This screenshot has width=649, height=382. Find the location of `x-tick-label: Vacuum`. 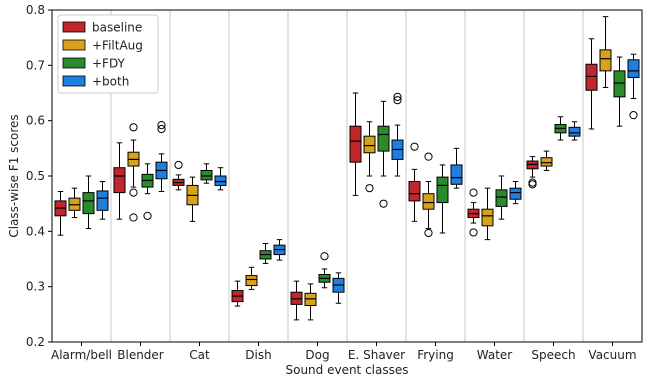

x-tick-label: Vacuum is located at coordinates (612, 355).